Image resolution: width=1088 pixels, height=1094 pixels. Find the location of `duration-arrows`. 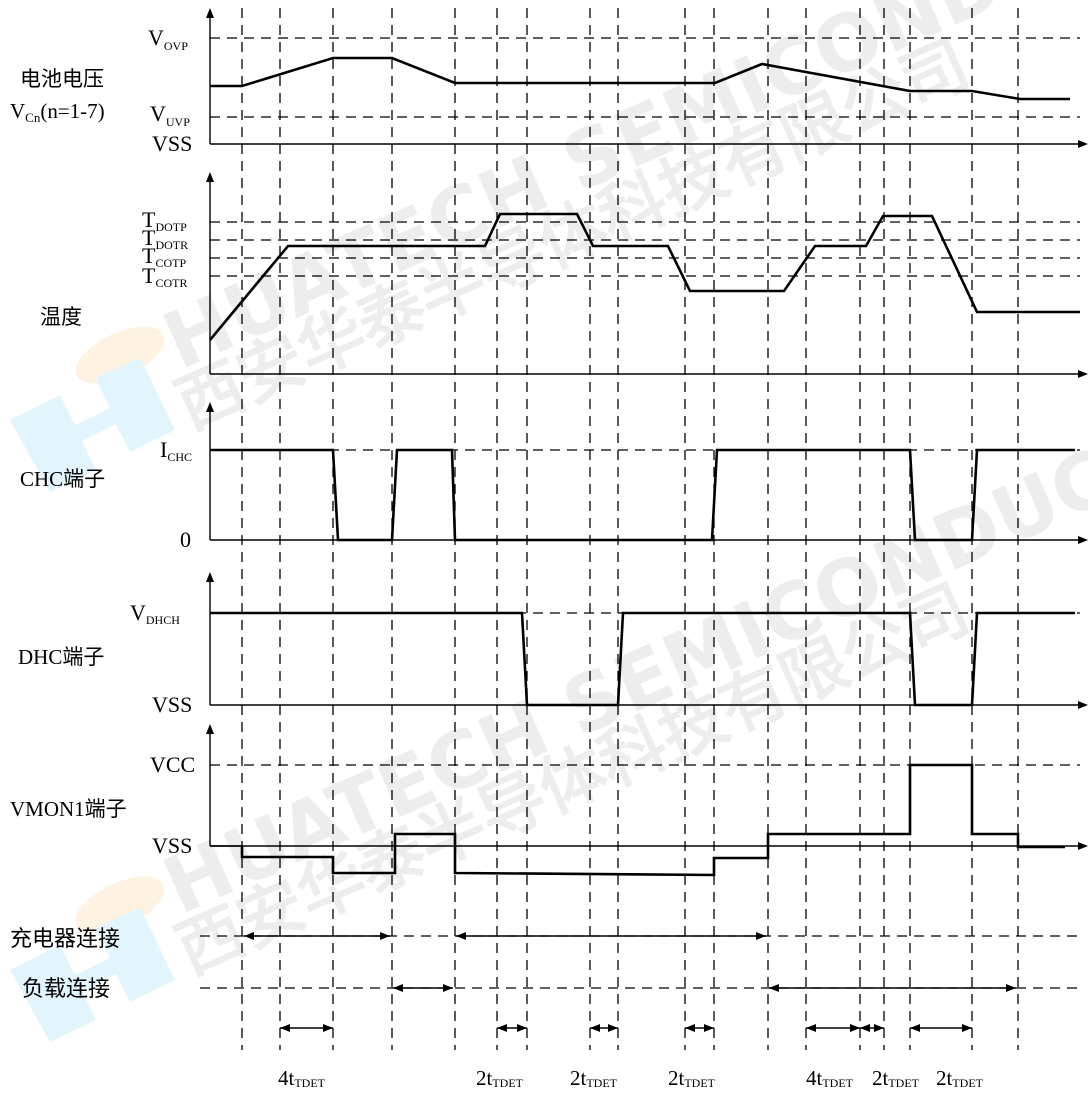

duration-arrows is located at coordinates (626, 1028).